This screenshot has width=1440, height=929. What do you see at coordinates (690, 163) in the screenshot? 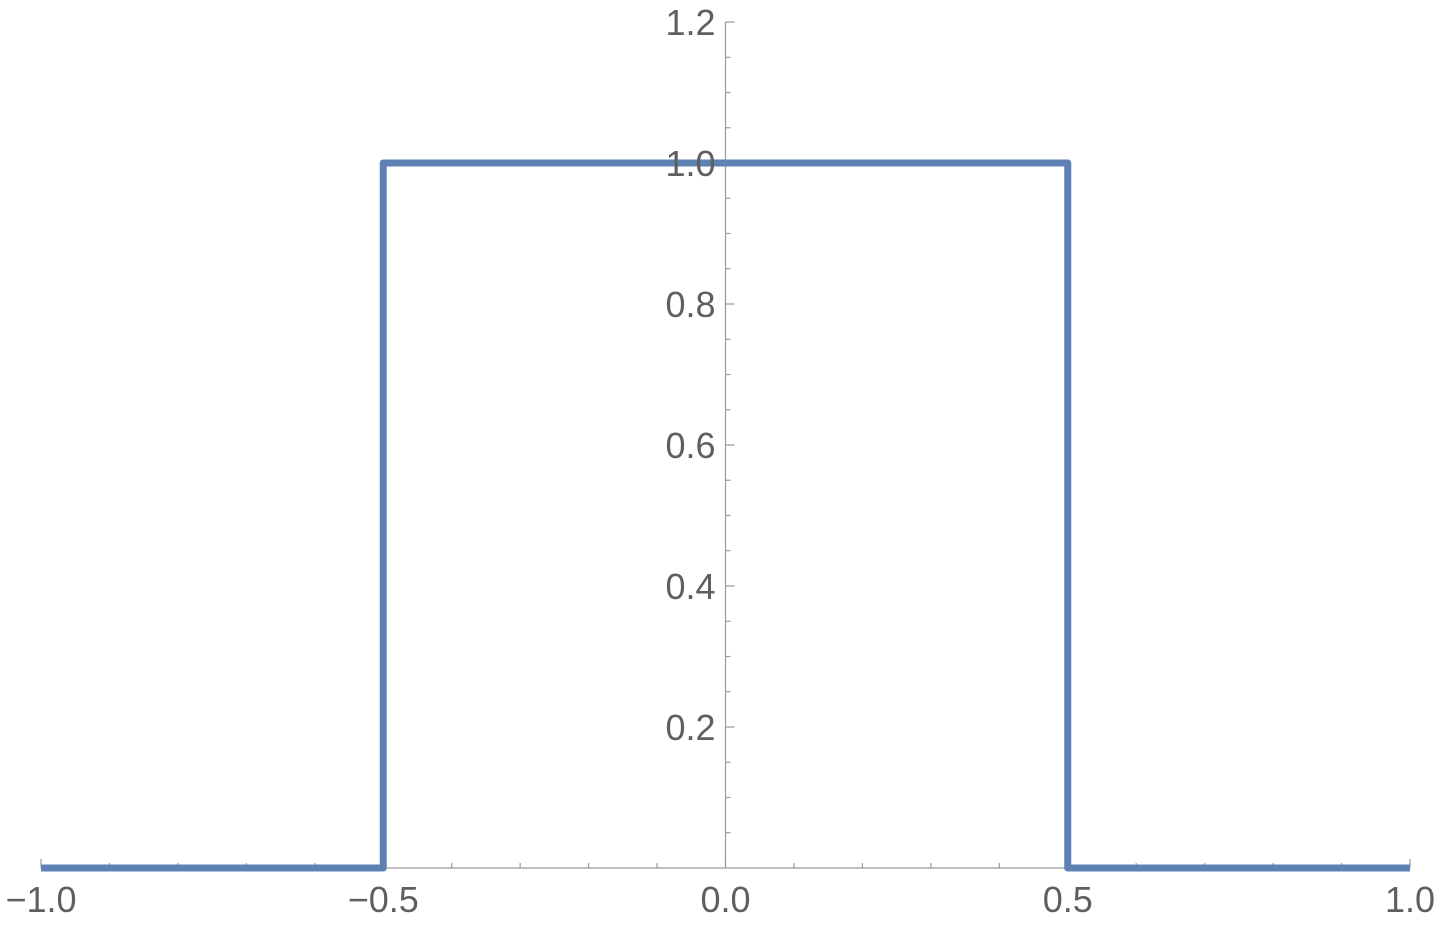
I see `y-tick-label: 1.0` at bounding box center [690, 163].